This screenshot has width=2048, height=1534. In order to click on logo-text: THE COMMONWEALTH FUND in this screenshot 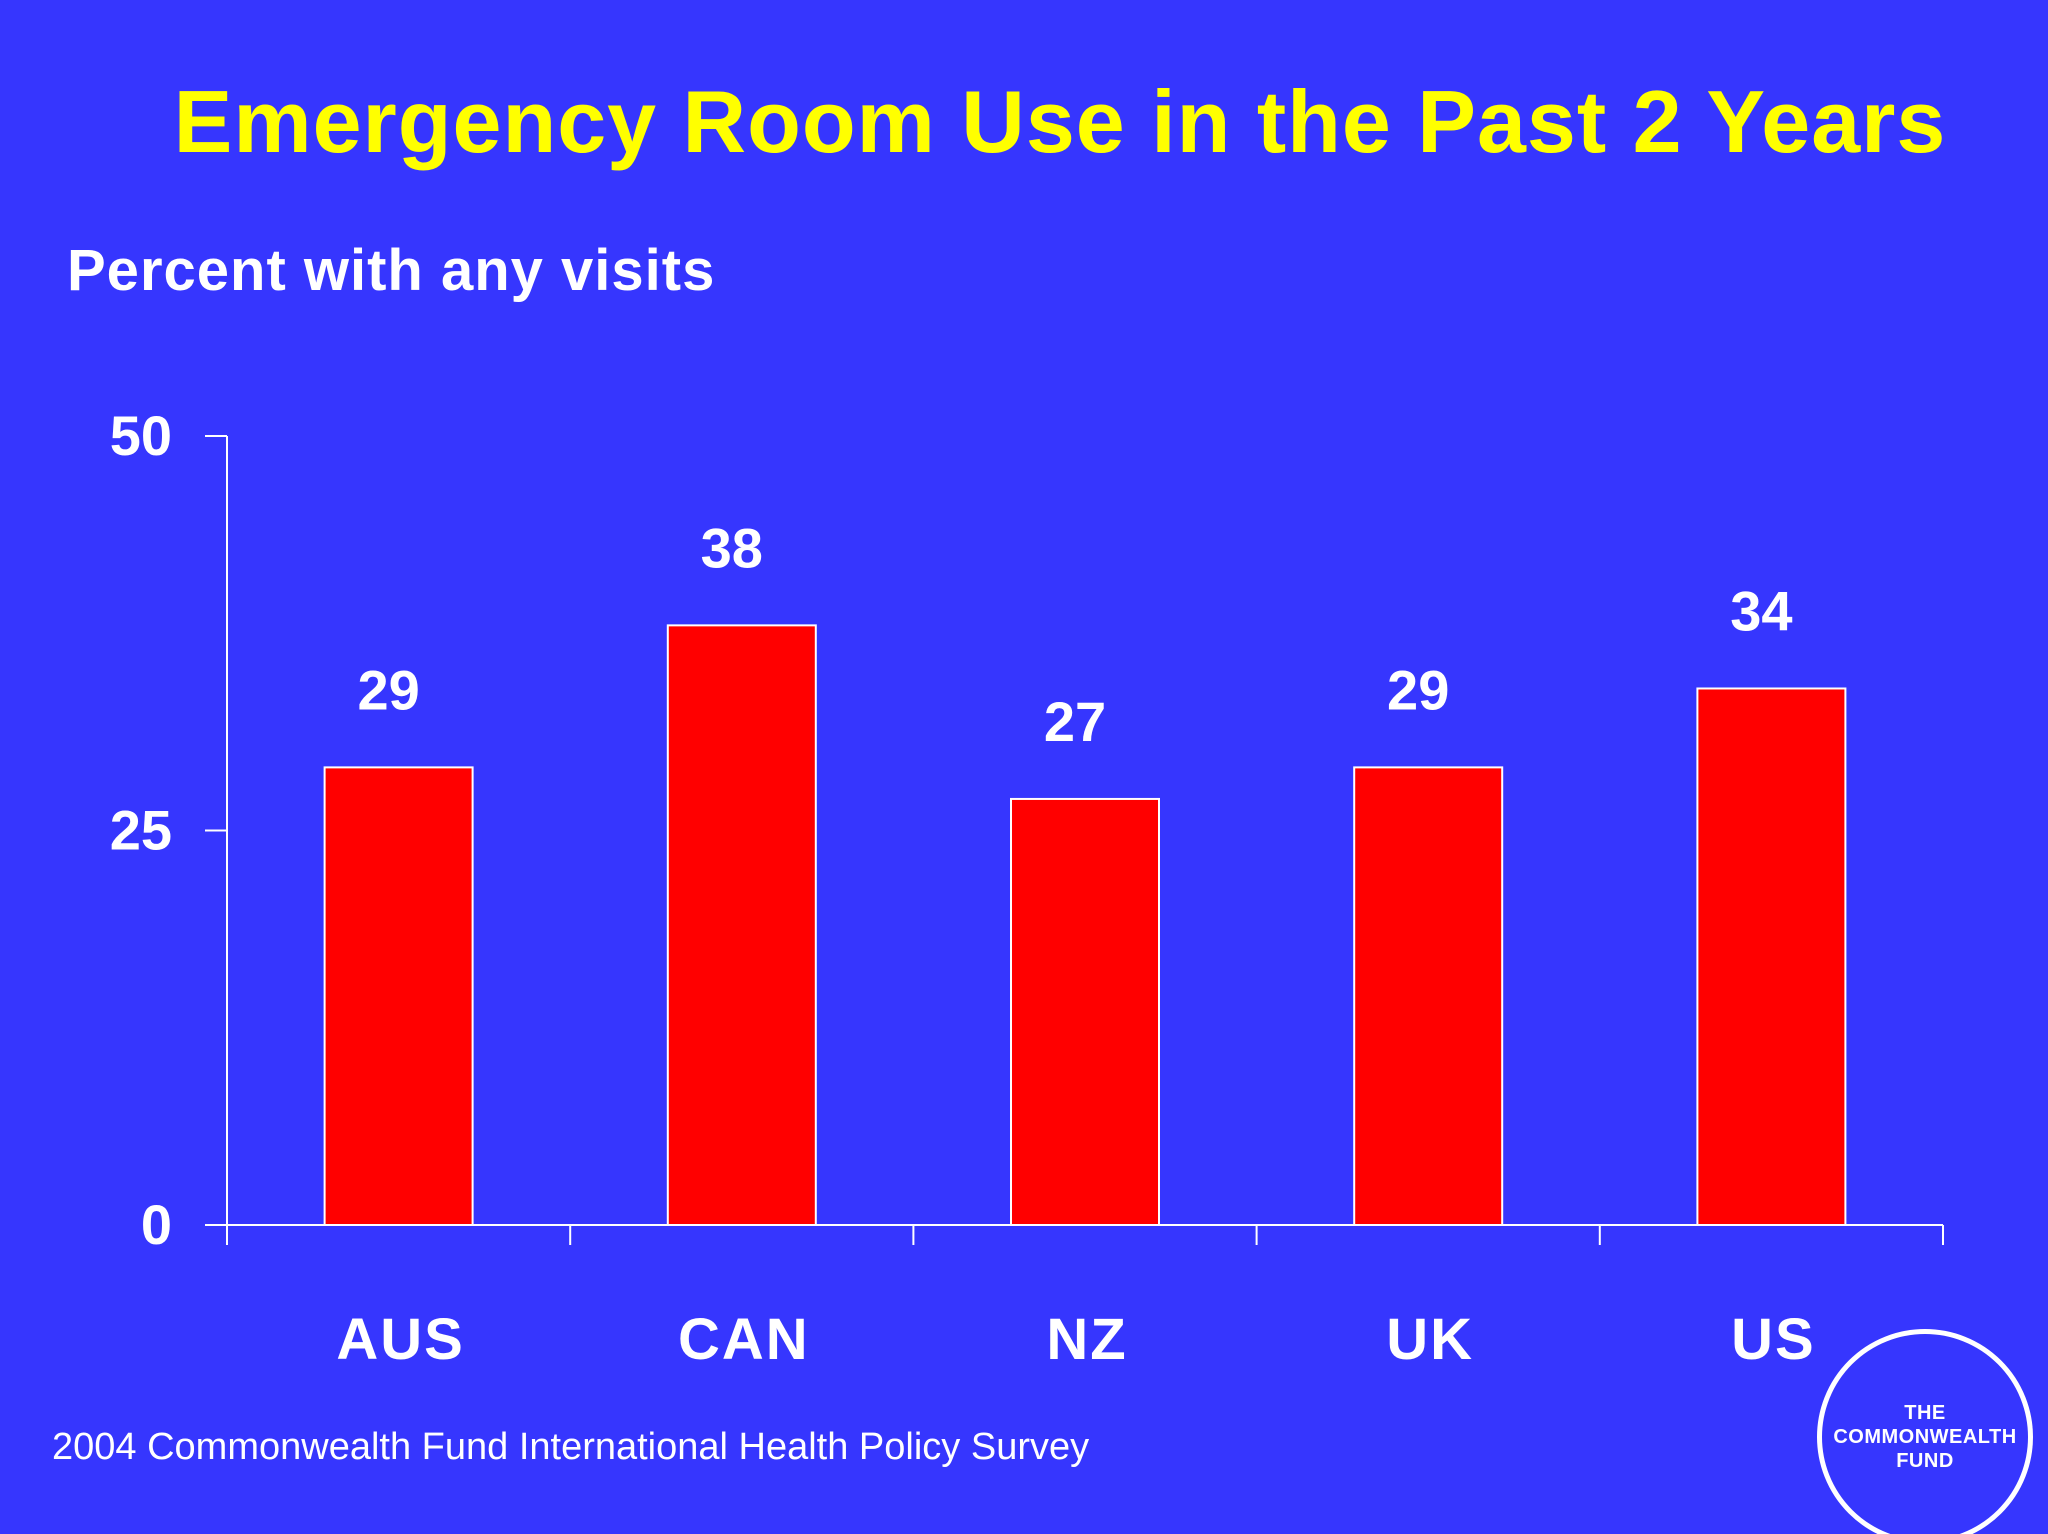, I will do `click(1925, 1437)`.